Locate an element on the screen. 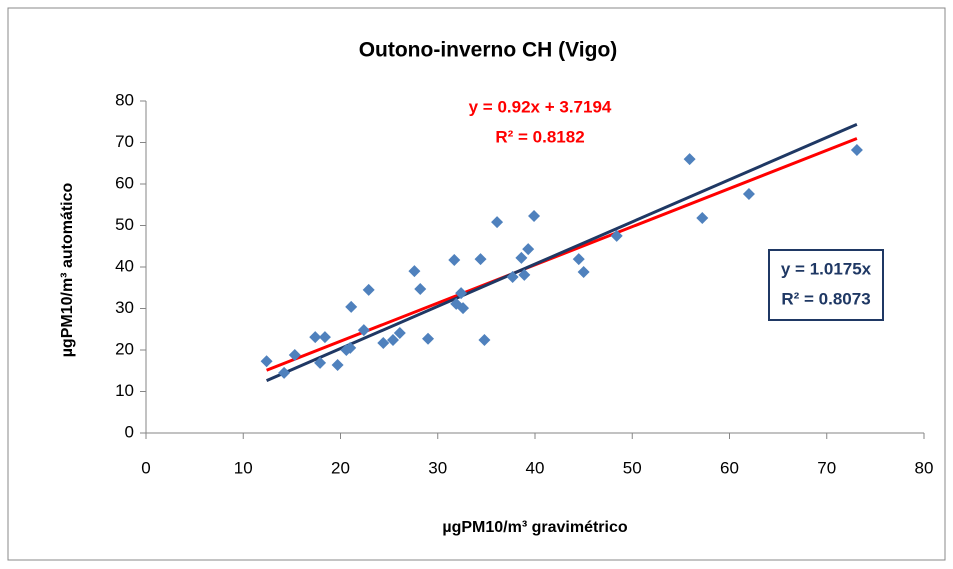  trend-box is located at coordinates (826, 285).